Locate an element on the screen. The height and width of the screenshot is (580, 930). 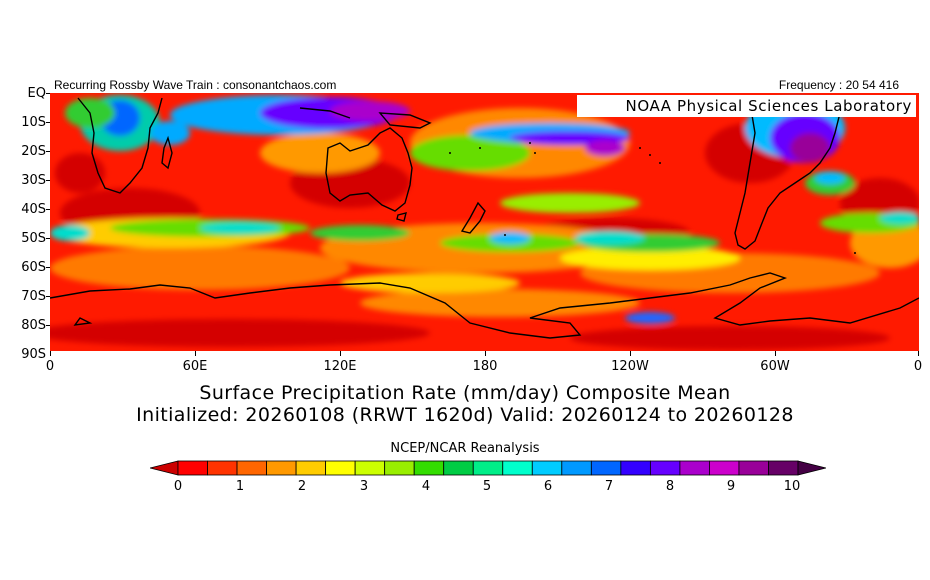
lon-label-120e: 120E is located at coordinates (340, 366).